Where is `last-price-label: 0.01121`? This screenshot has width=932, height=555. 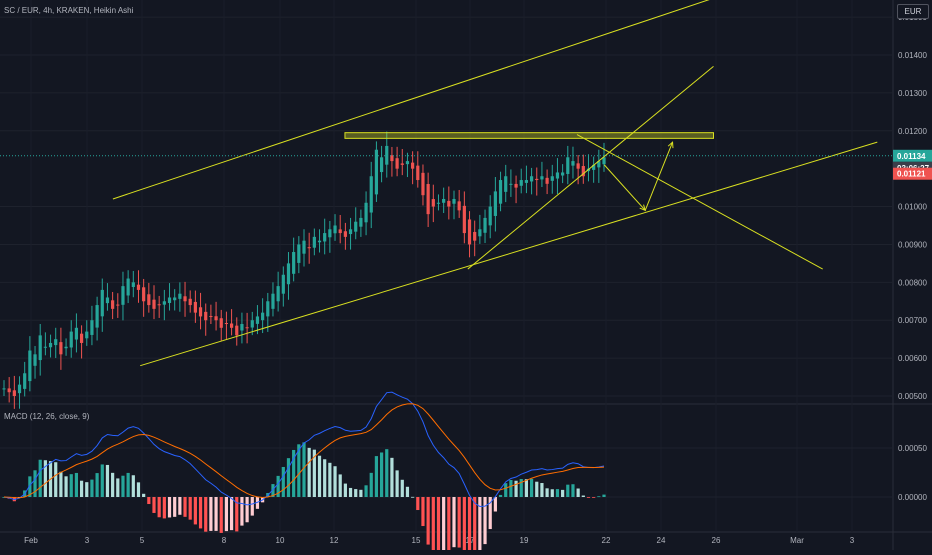
last-price-label: 0.01121 is located at coordinates (911, 174).